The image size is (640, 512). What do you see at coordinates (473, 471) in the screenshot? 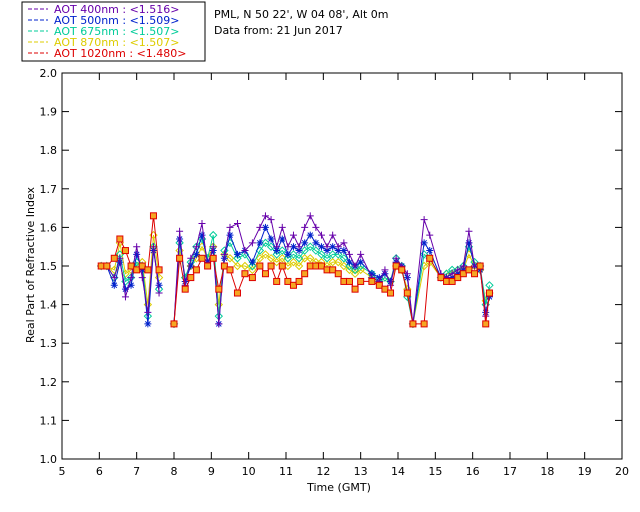
I see `x-tick-label: 16` at bounding box center [473, 471].